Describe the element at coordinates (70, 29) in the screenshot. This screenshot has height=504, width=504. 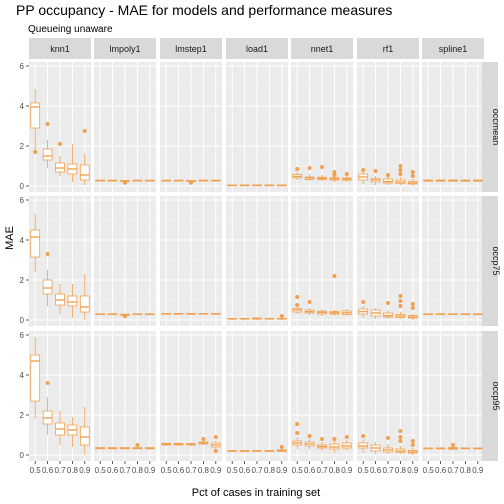
I see `chart-subtitle: Queueing unaware` at that location.